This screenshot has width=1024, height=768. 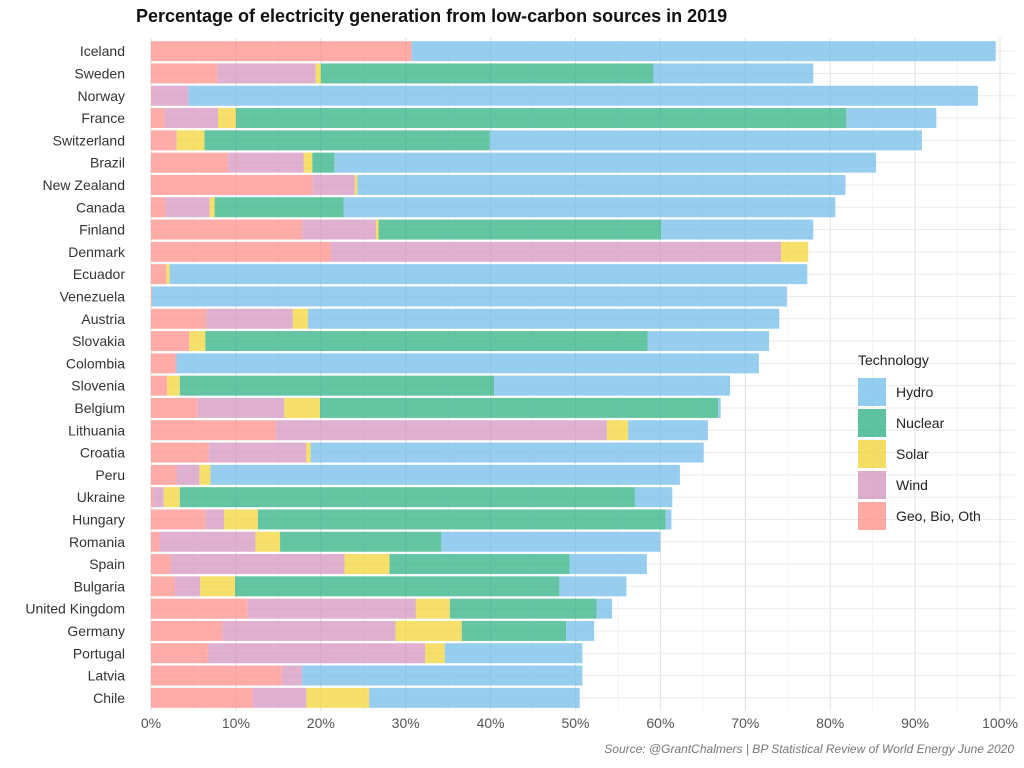 I want to click on y-tick-label: Sweden, so click(x=99, y=73).